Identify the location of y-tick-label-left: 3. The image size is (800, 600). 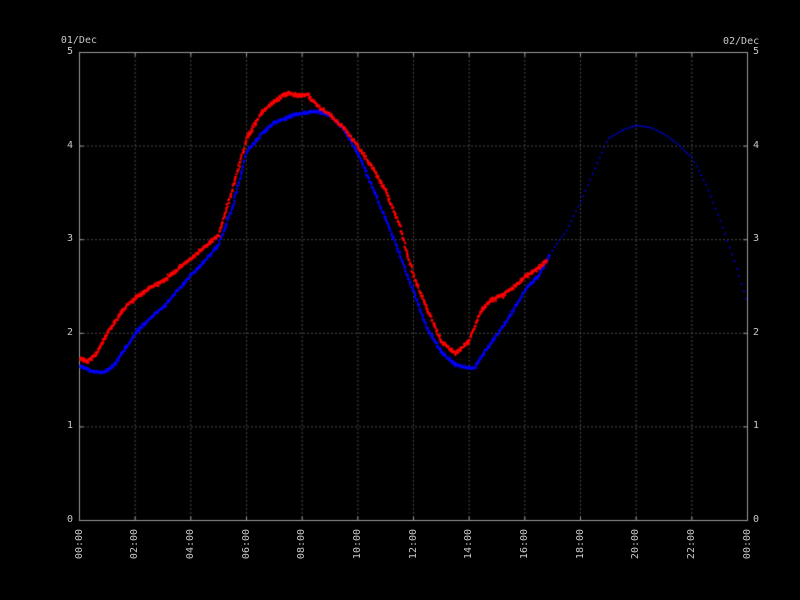
(69, 239).